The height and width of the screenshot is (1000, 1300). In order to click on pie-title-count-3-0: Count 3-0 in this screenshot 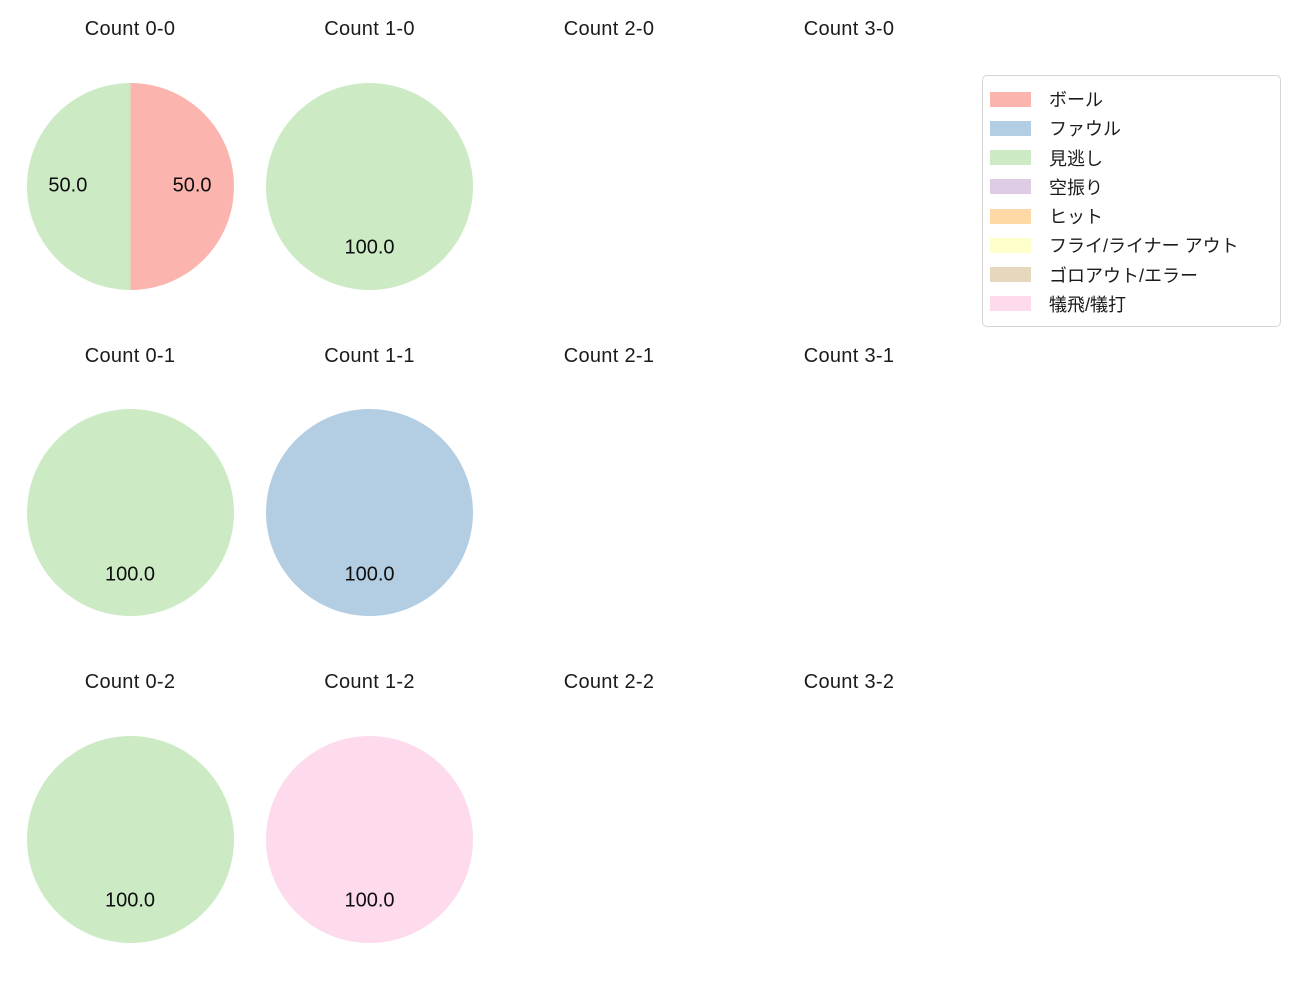, I will do `click(849, 29)`.